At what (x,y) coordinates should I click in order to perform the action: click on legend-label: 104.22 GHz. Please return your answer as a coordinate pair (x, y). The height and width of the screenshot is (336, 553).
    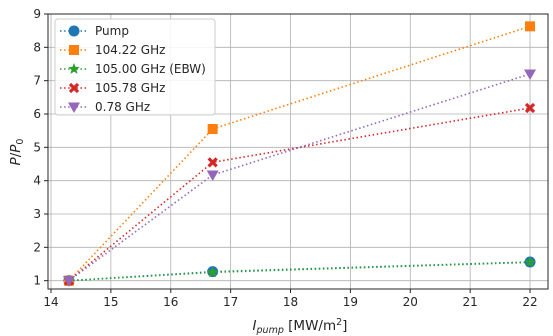
    Looking at the image, I should click on (130, 50).